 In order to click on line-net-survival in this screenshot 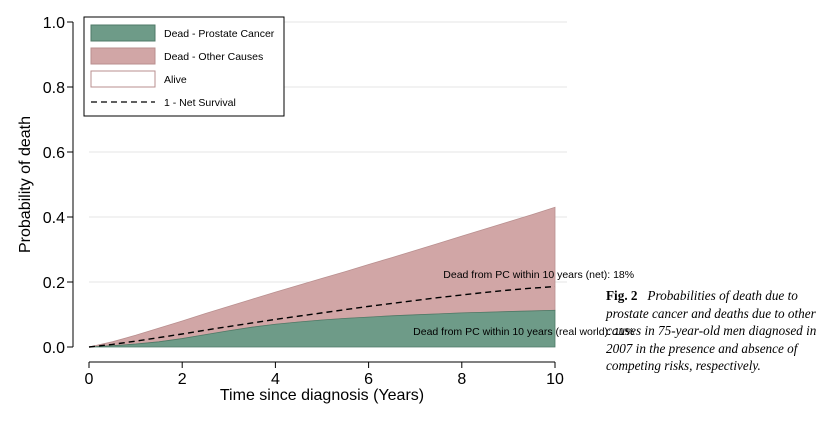, I will do `click(322, 316)`.